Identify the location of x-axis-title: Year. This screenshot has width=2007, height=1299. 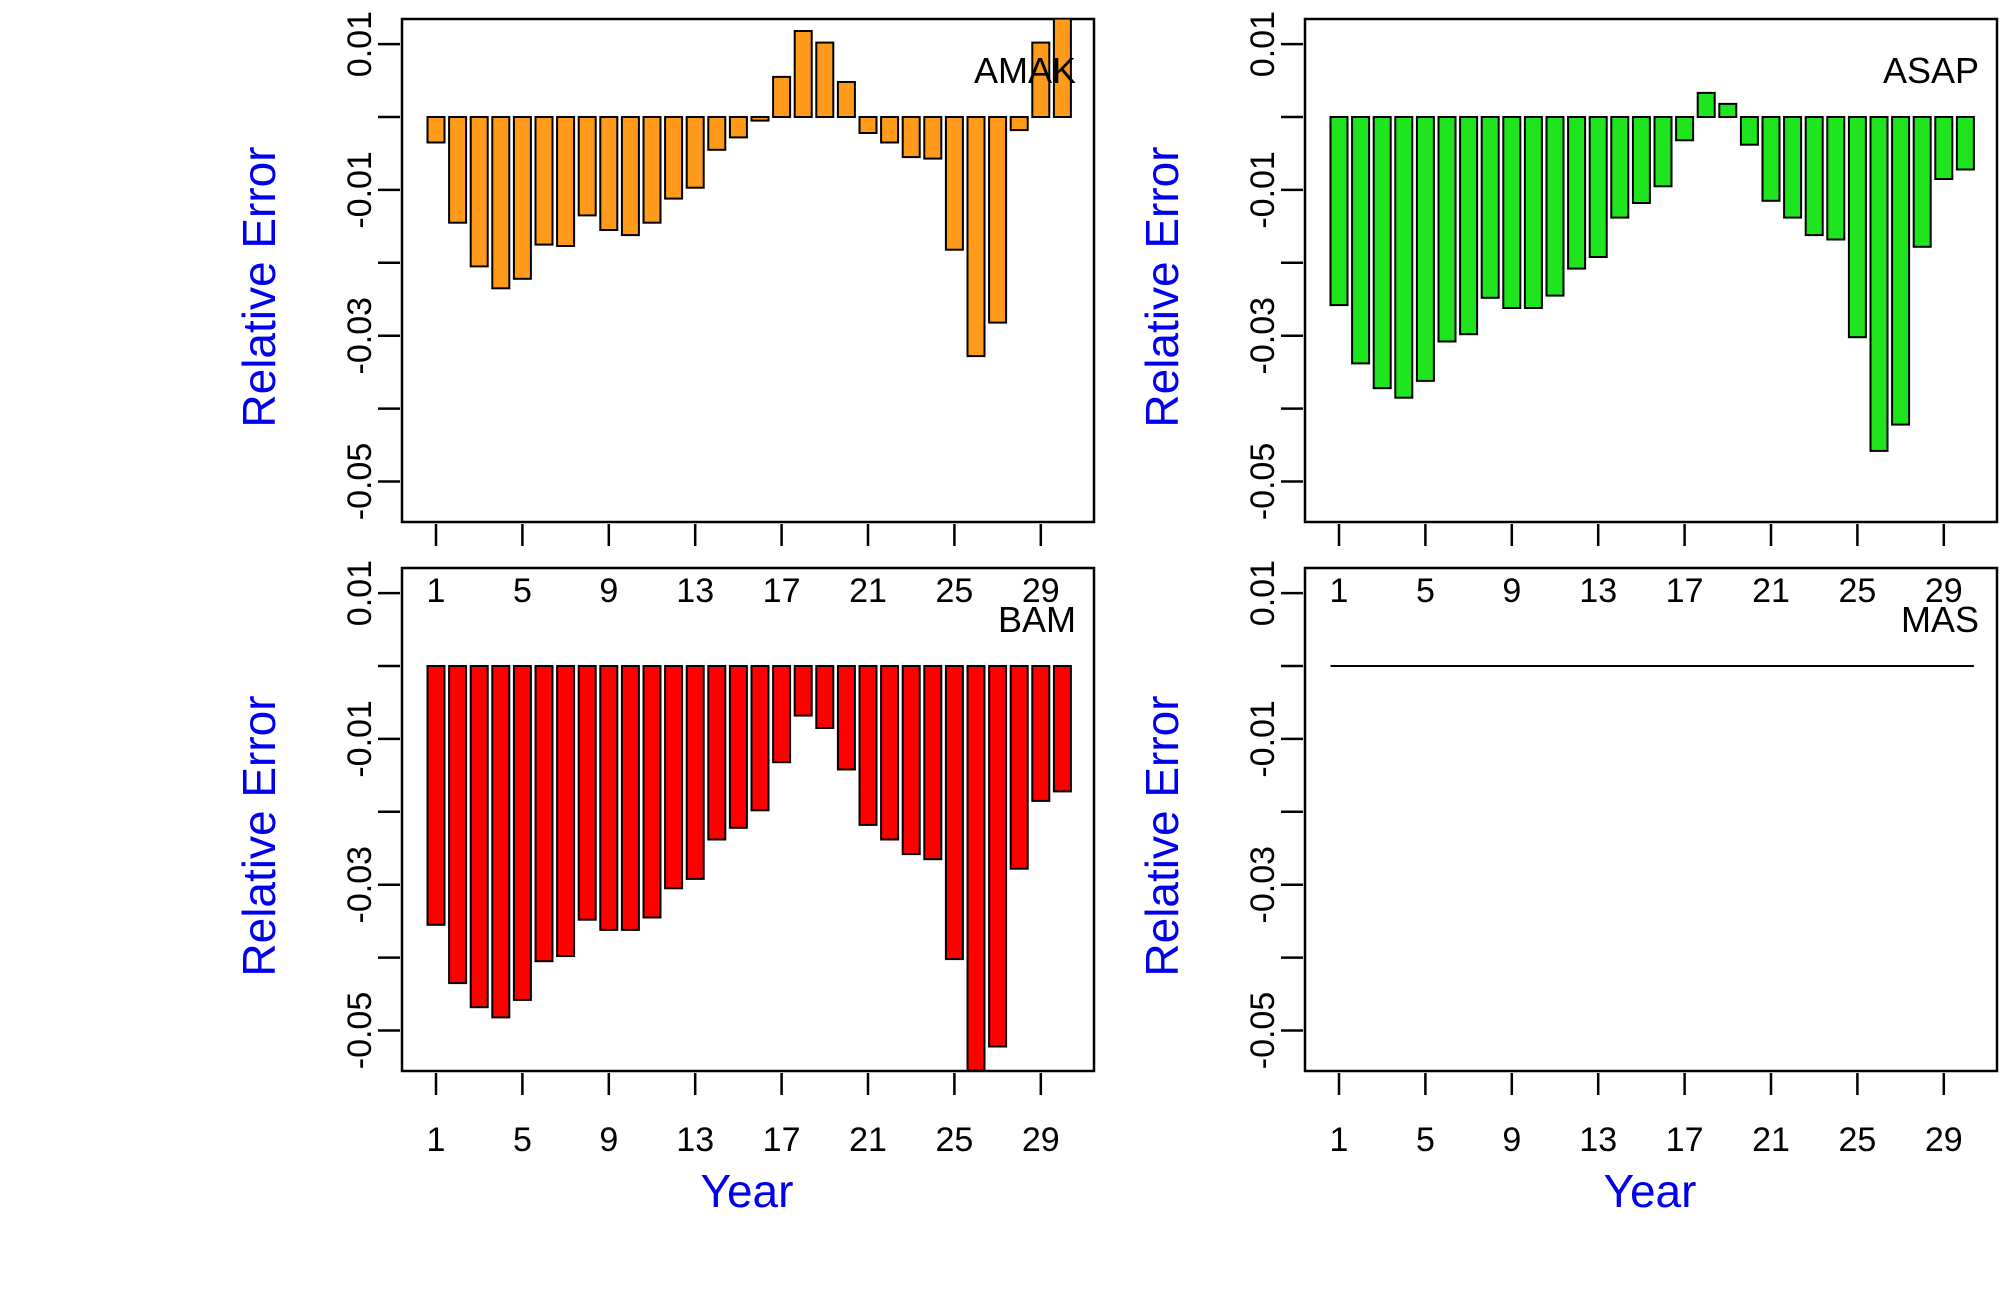
(747, 1191).